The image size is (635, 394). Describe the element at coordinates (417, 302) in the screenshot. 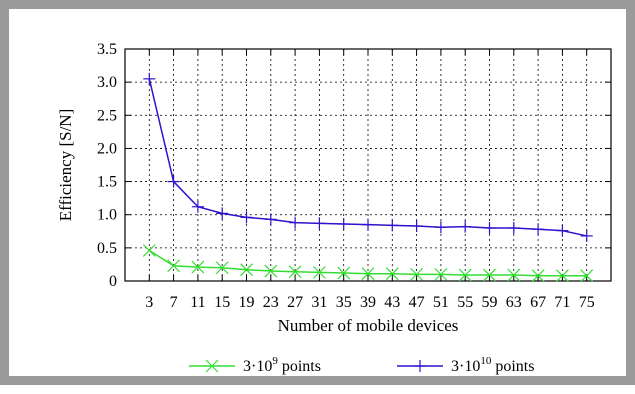

I see `x-tick-label: 47` at that location.